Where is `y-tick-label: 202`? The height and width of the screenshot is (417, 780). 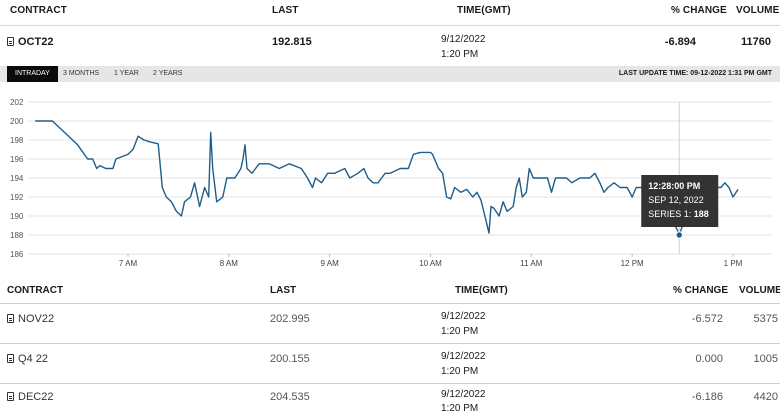 y-tick-label: 202 is located at coordinates (17, 102).